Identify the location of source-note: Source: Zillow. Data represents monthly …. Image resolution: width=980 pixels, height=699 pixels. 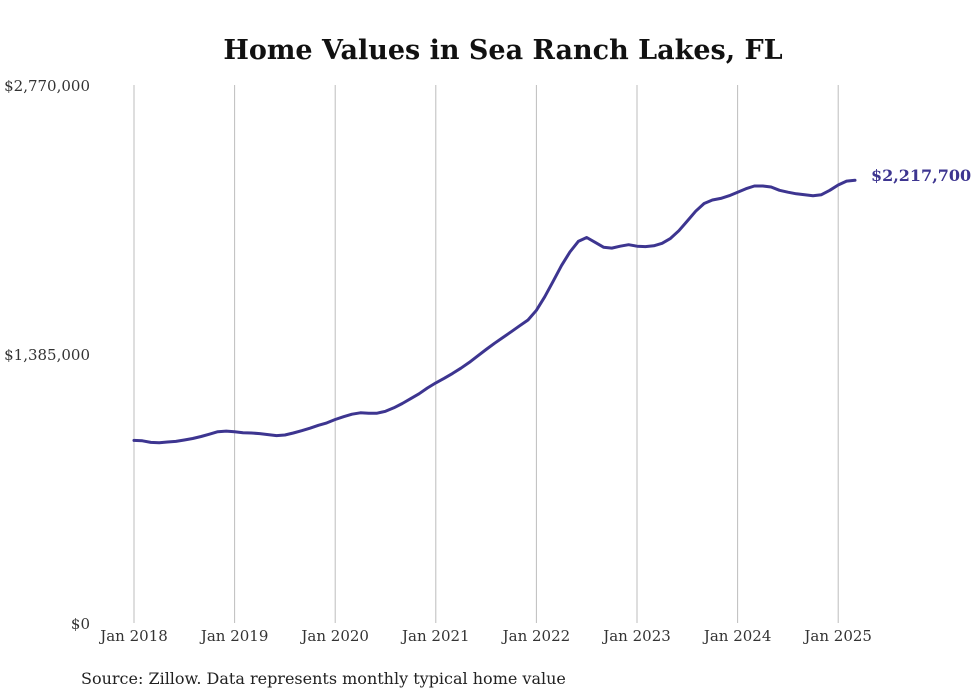
(323, 678).